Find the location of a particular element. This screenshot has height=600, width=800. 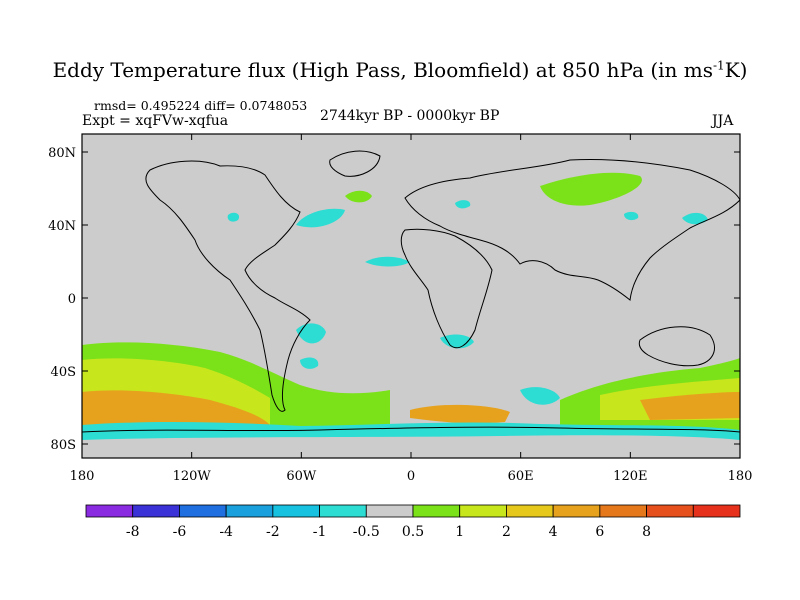

colorbar: -8 -6 -4 -2 -1 -0.5 0.5 1 2 4 6 8 is located at coordinates (413, 522).